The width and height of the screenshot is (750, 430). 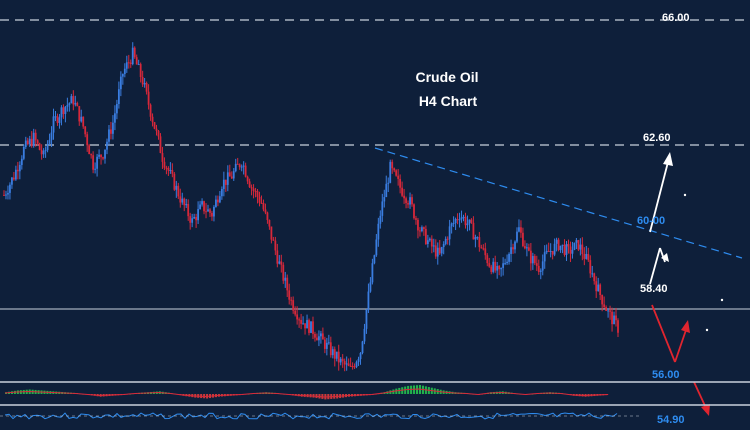 What do you see at coordinates (705, 410) in the screenshot?
I see `arrowhead-red-down` at bounding box center [705, 410].